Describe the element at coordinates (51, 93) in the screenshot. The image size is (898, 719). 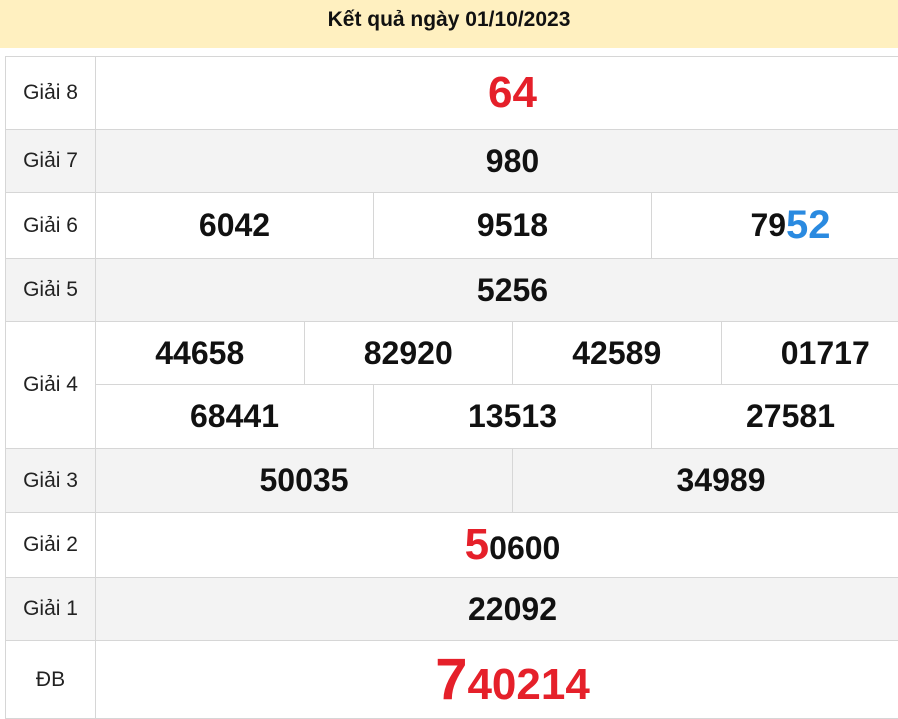
I see `prize-label: Giải 8` at that location.